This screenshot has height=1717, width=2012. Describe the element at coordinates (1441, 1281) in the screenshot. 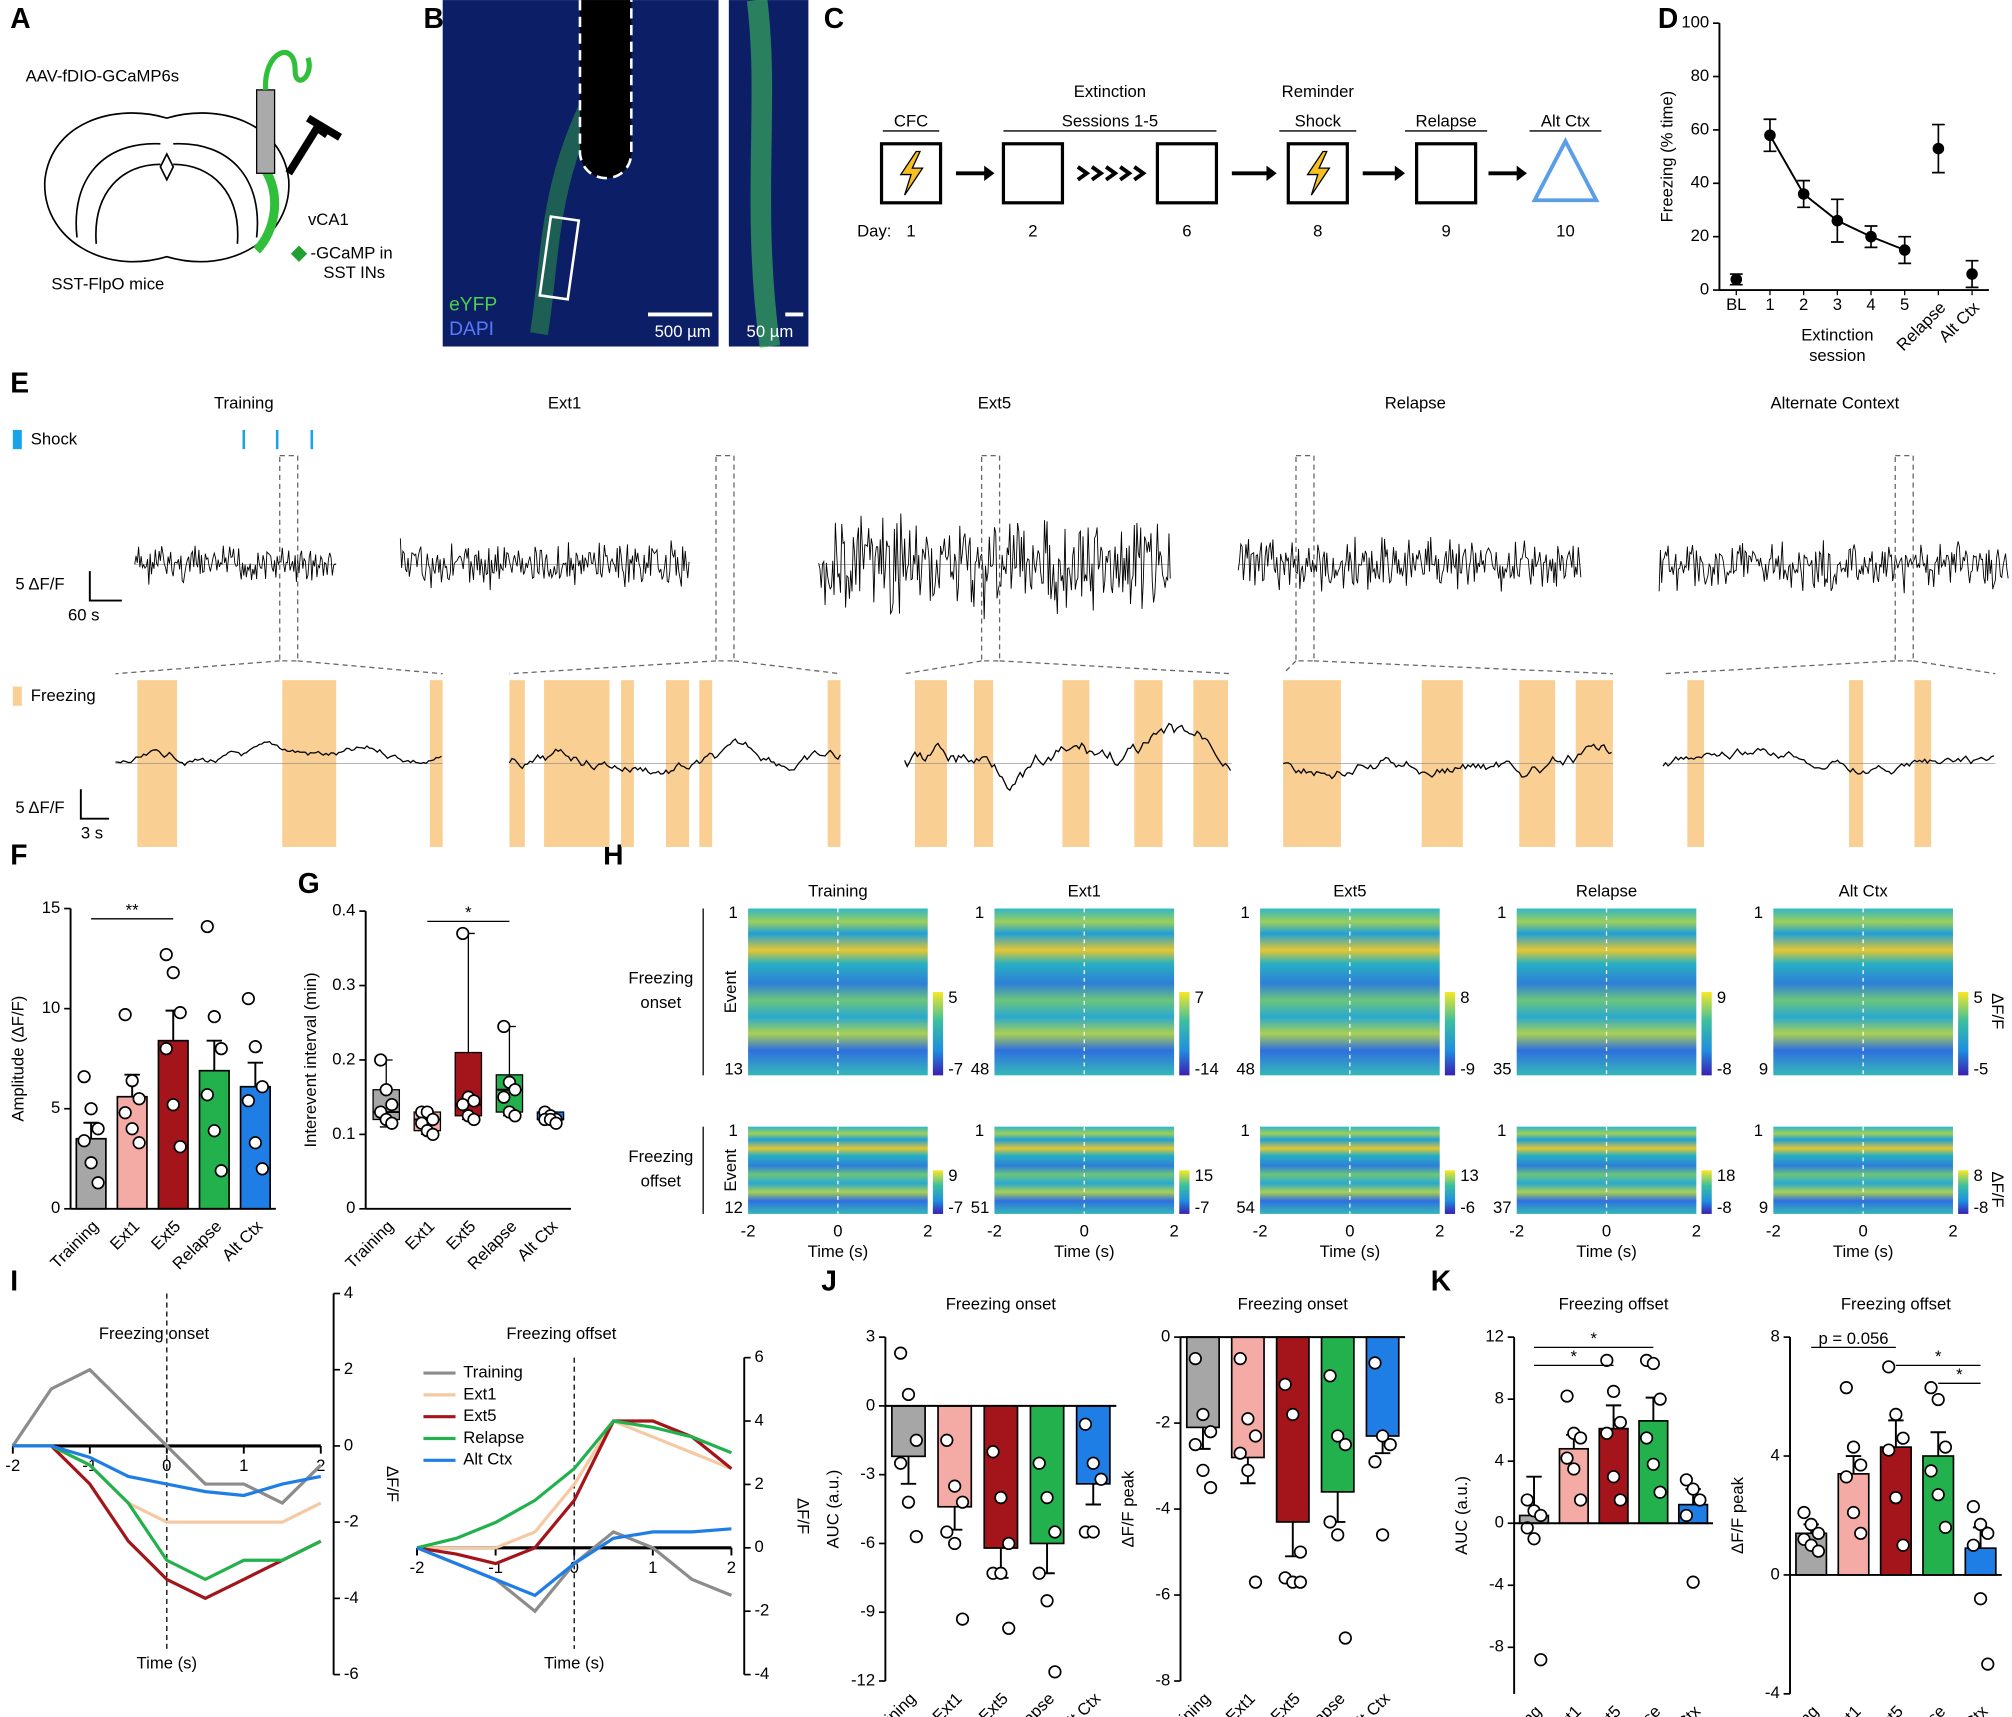

I see `panel-label: K` at that location.